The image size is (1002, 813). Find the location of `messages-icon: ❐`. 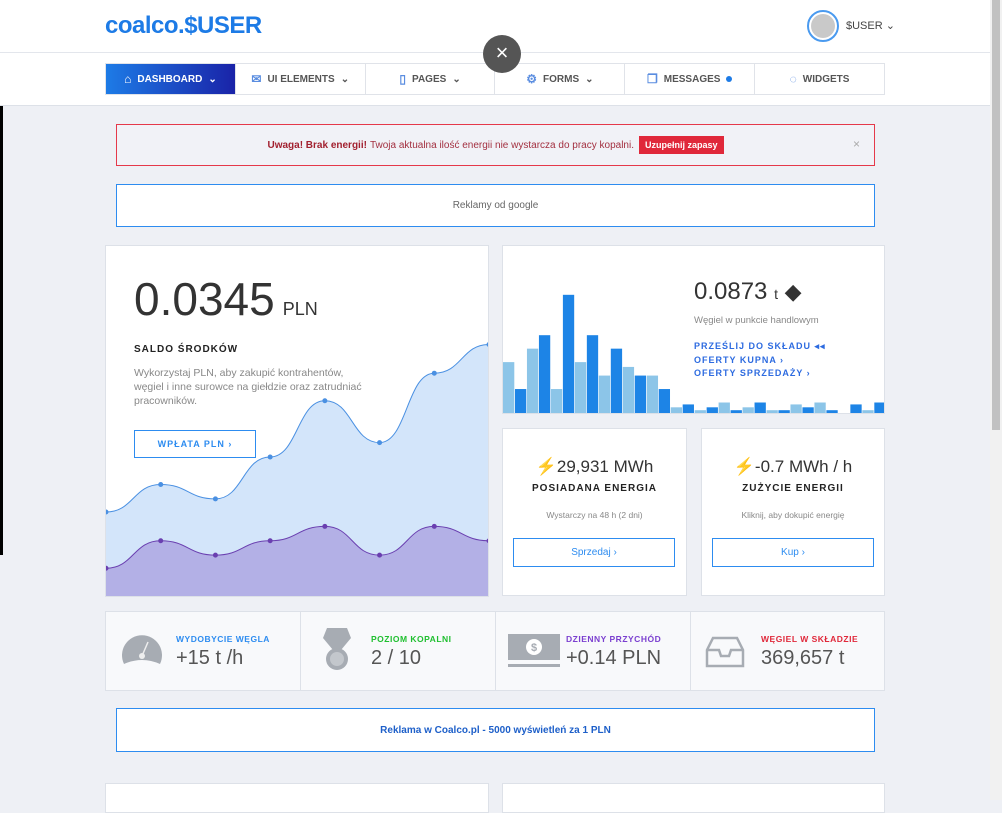

messages-icon: ❐ is located at coordinates (652, 79).